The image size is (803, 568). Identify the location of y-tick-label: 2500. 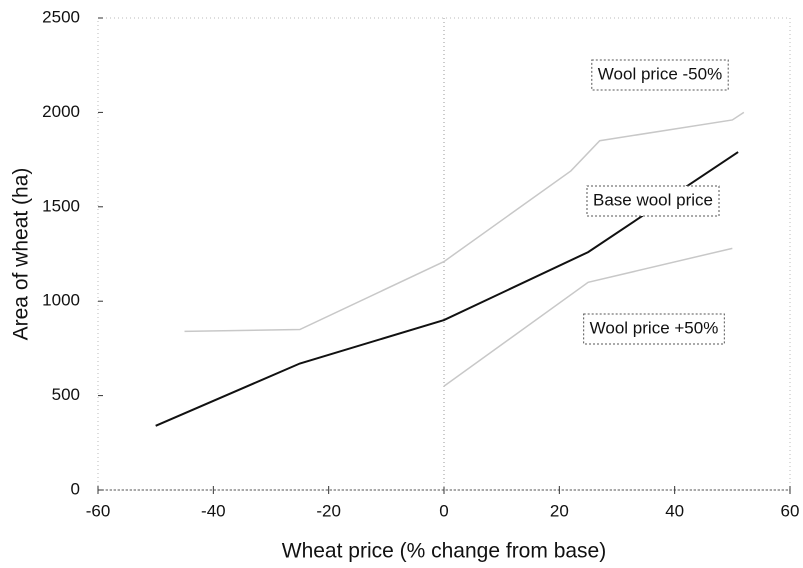
(61, 16).